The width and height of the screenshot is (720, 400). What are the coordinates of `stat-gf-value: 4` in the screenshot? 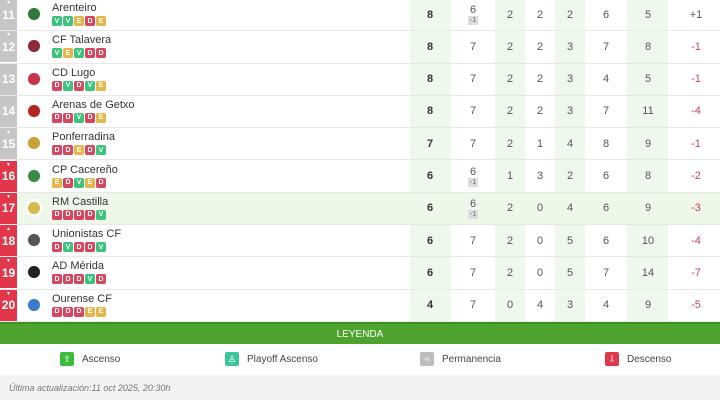 It's located at (606, 305).